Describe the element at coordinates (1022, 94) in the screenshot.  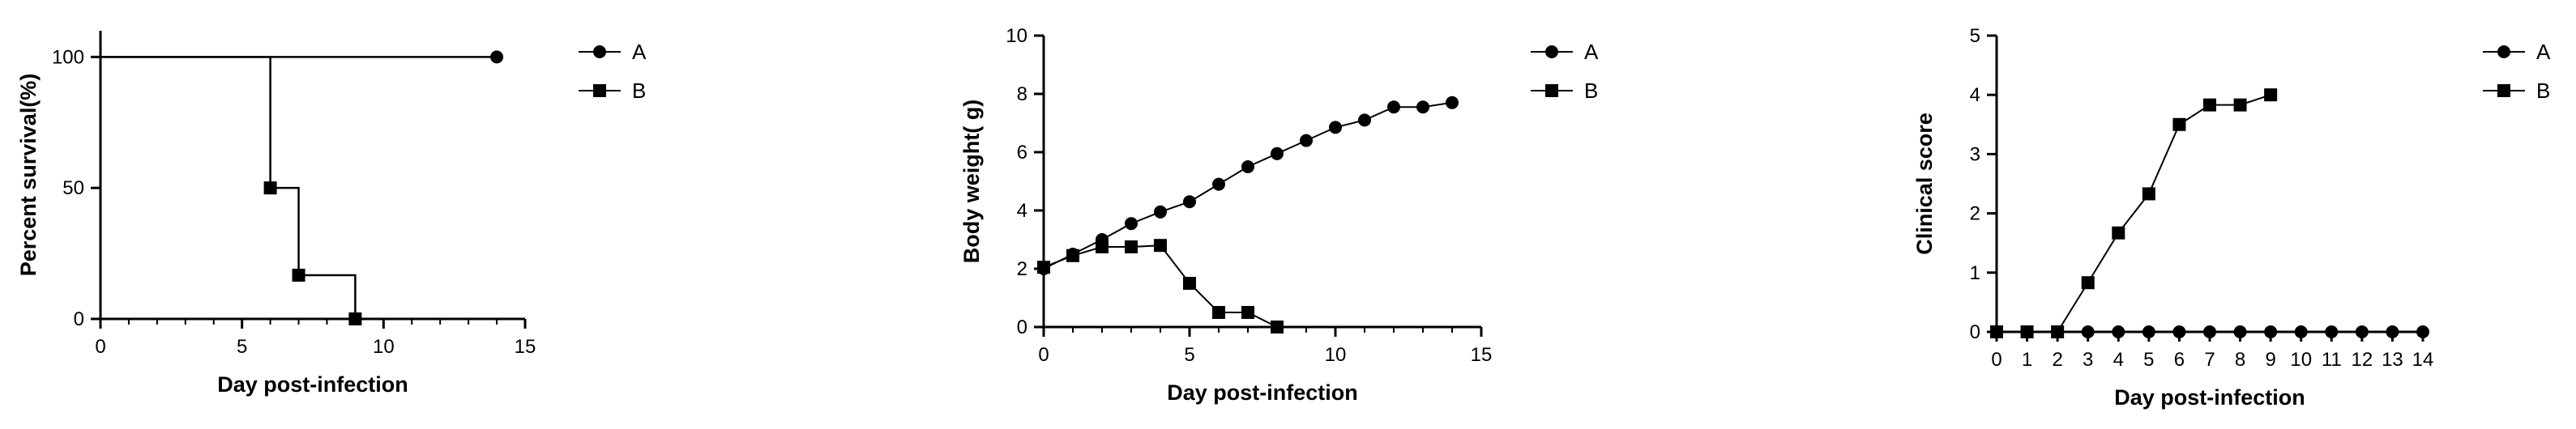
I see `y-tick-label: 8` at that location.